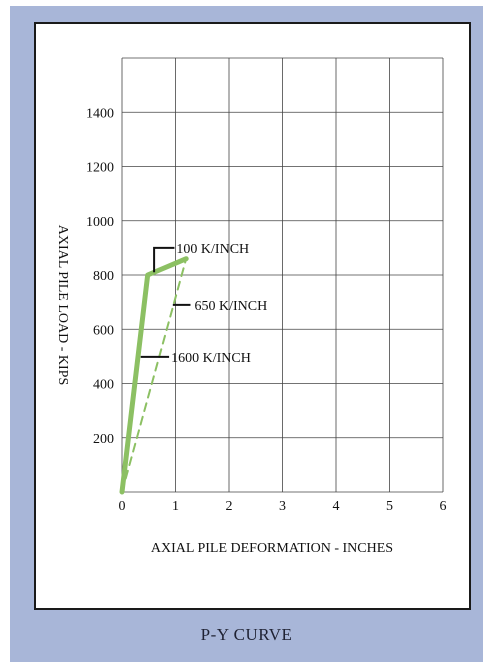 This screenshot has height=669, width=492. I want to click on figure-caption: P-Y CURVE, so click(246, 634).